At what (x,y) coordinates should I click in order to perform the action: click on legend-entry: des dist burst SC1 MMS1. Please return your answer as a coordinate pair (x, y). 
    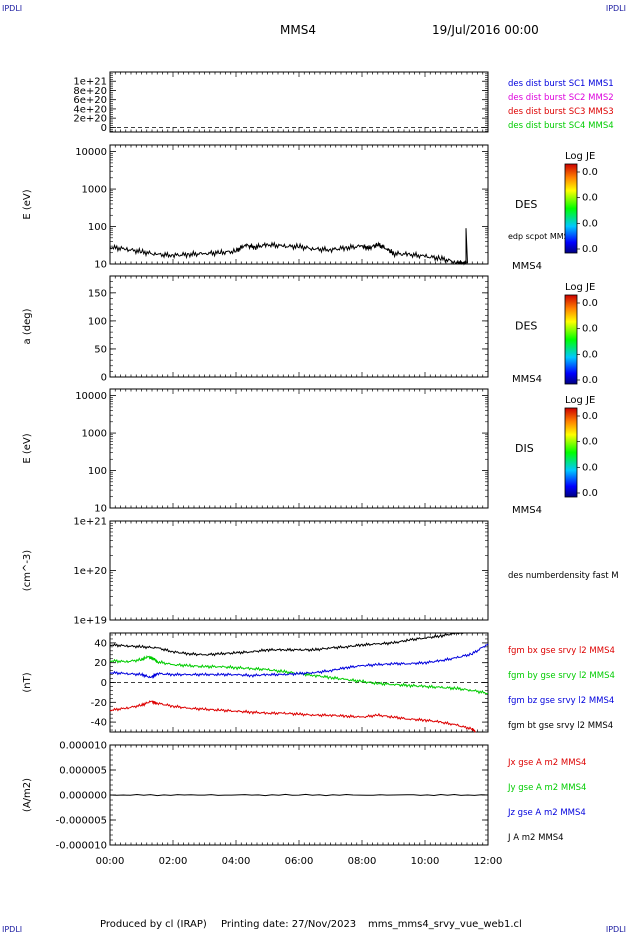
    Looking at the image, I should click on (561, 84).